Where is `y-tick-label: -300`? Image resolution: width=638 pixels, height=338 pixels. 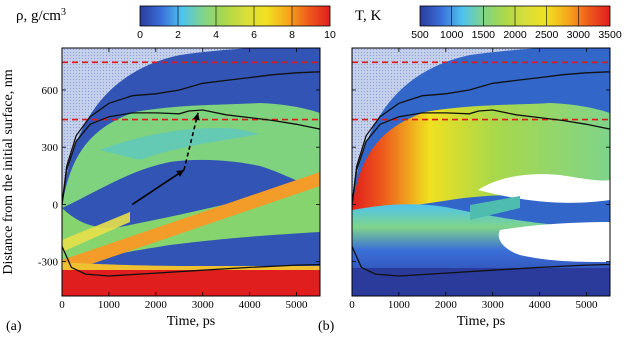
y-tick-label: -300 is located at coordinates (48, 263).